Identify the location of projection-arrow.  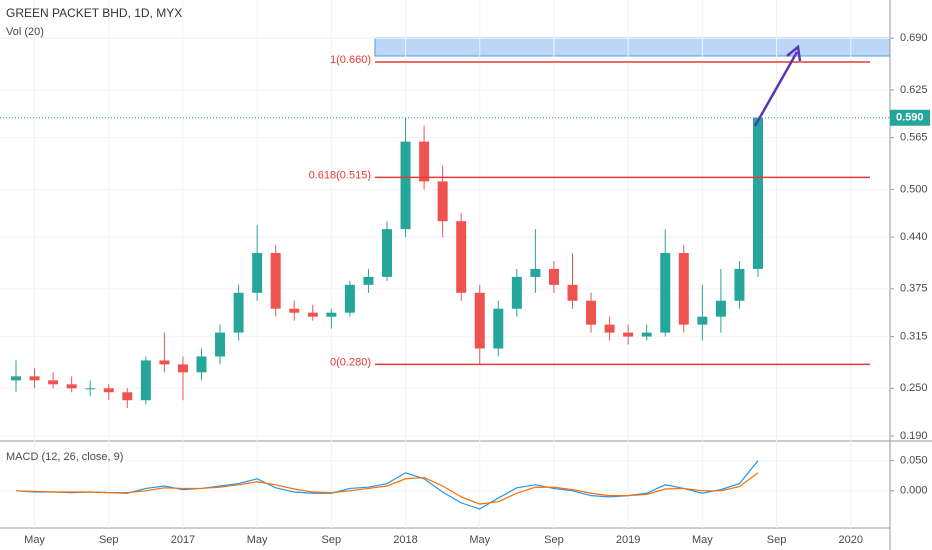
(776, 89).